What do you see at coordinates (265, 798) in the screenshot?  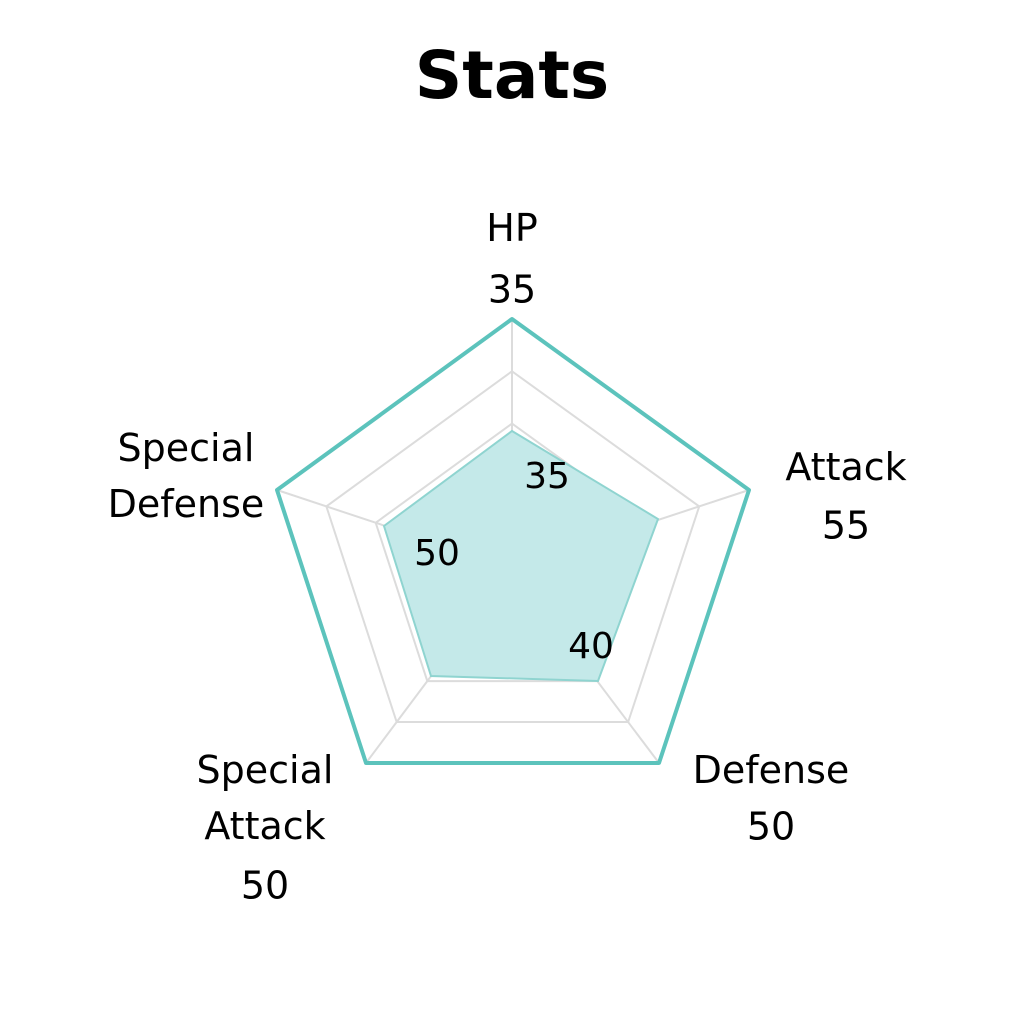 I see `axis-label-special-attack: Special Attack` at bounding box center [265, 798].